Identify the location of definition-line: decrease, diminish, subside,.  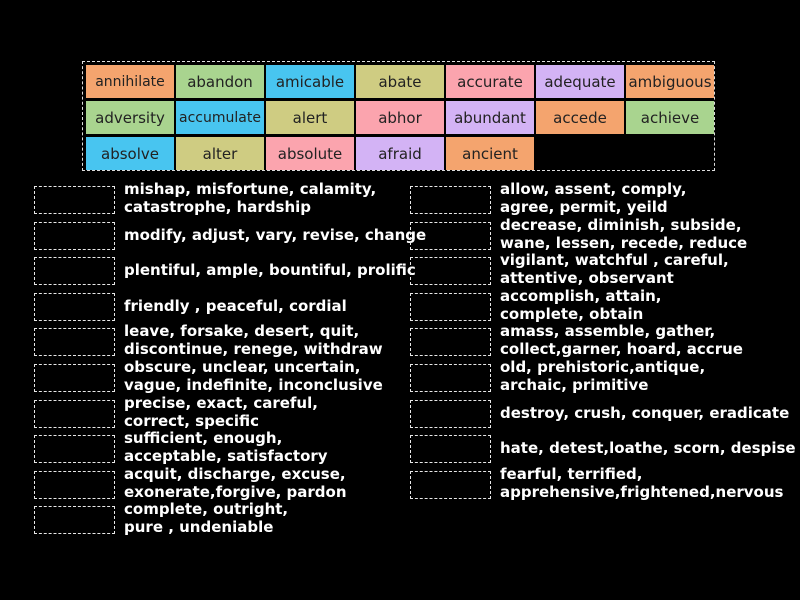
(621, 224).